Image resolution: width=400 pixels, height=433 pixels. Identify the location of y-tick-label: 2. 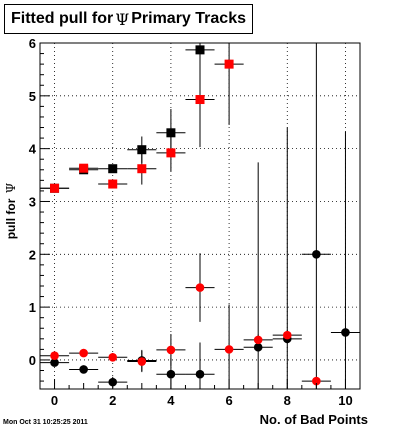
(32, 254).